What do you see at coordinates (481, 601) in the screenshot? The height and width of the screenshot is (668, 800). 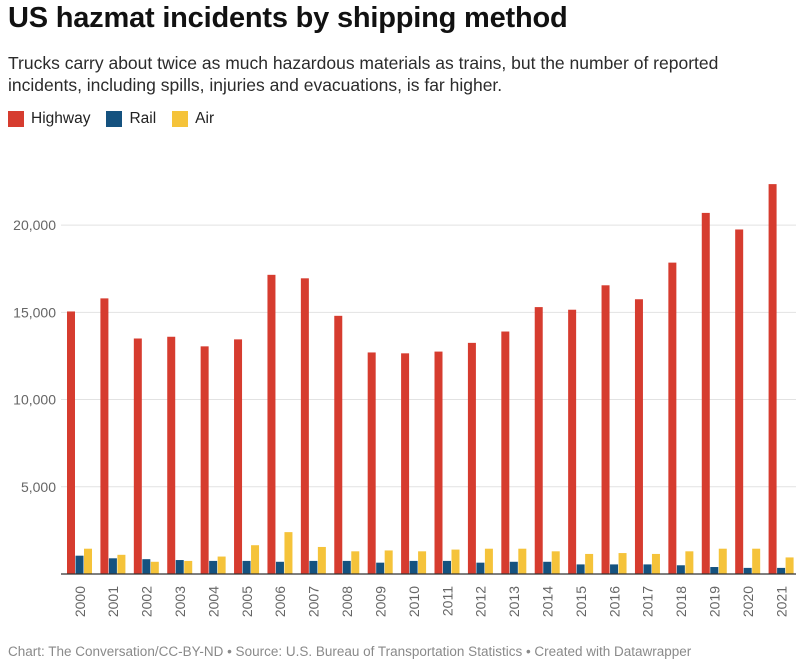 I see `x-tick-label: 2012` at bounding box center [481, 601].